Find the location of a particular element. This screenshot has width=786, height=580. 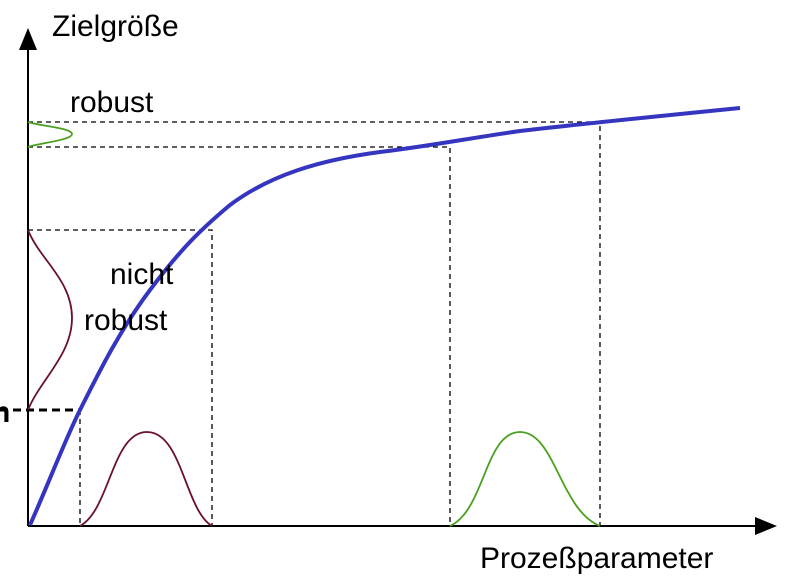

output-distribution-robust is located at coordinates (50, 134).